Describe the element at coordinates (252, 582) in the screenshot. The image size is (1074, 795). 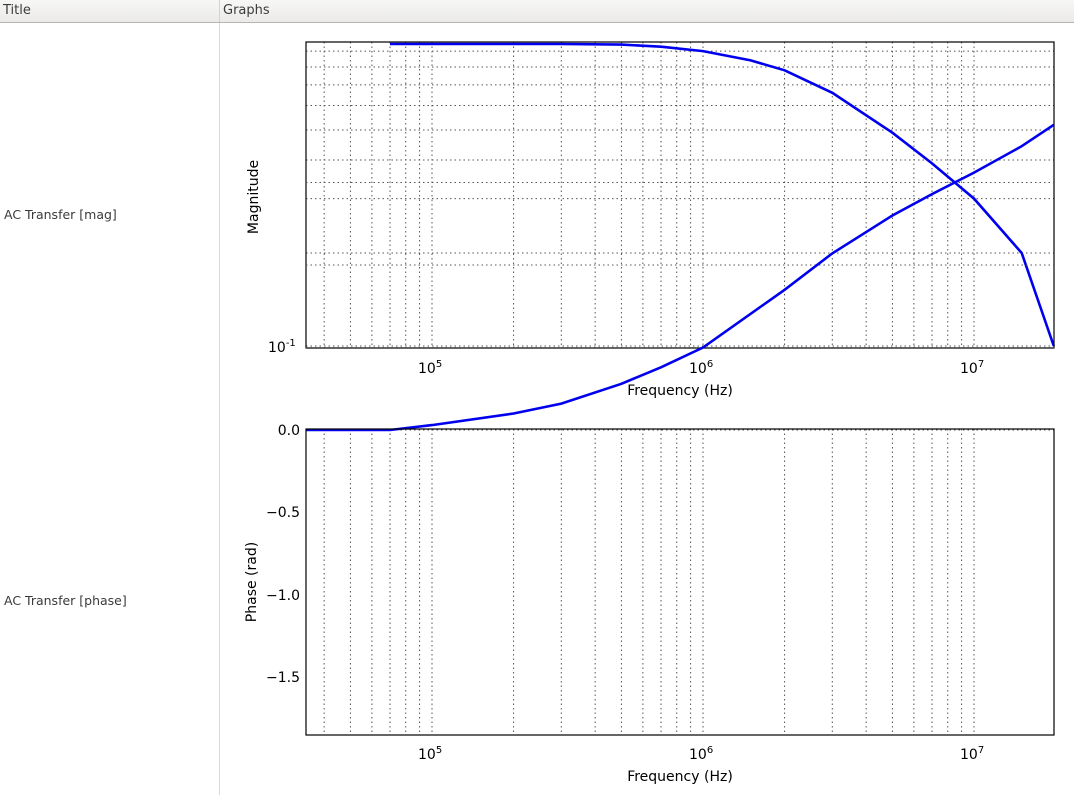
I see `phase-ylabel: Phase (rad)` at that location.